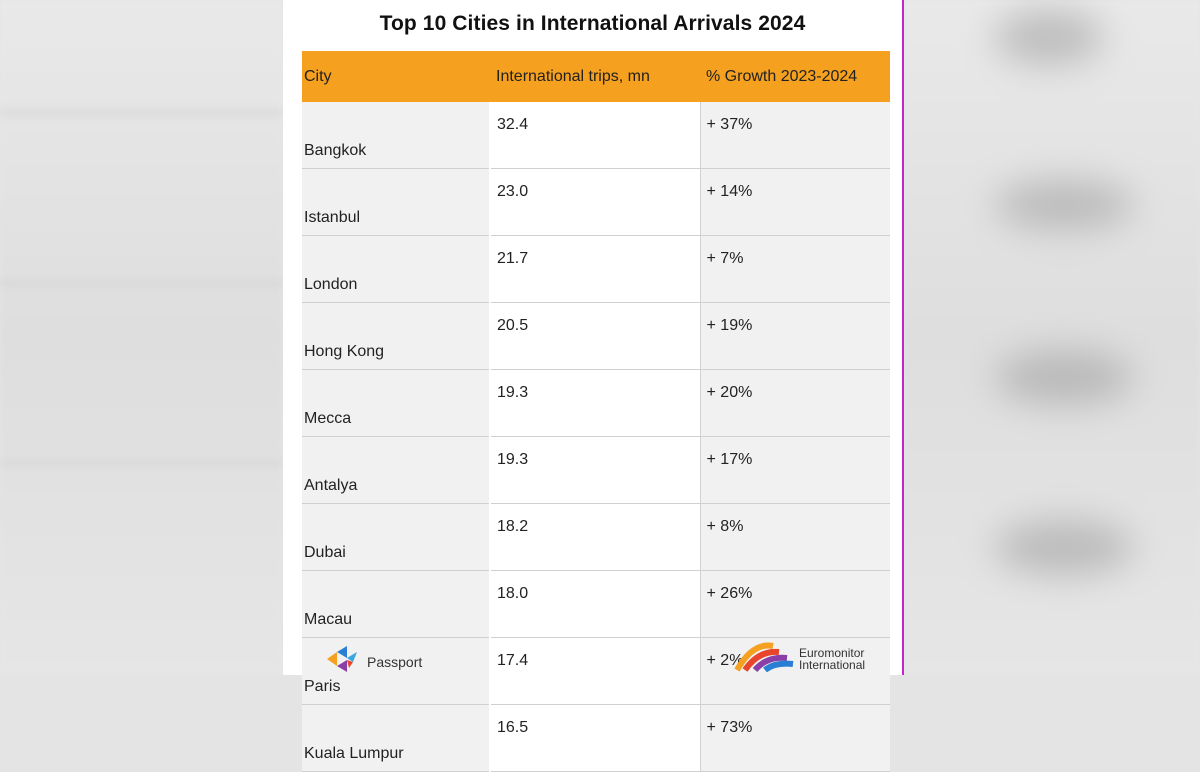 The width and height of the screenshot is (1200, 772). What do you see at coordinates (396, 76) in the screenshot?
I see `column-header-city: City` at bounding box center [396, 76].